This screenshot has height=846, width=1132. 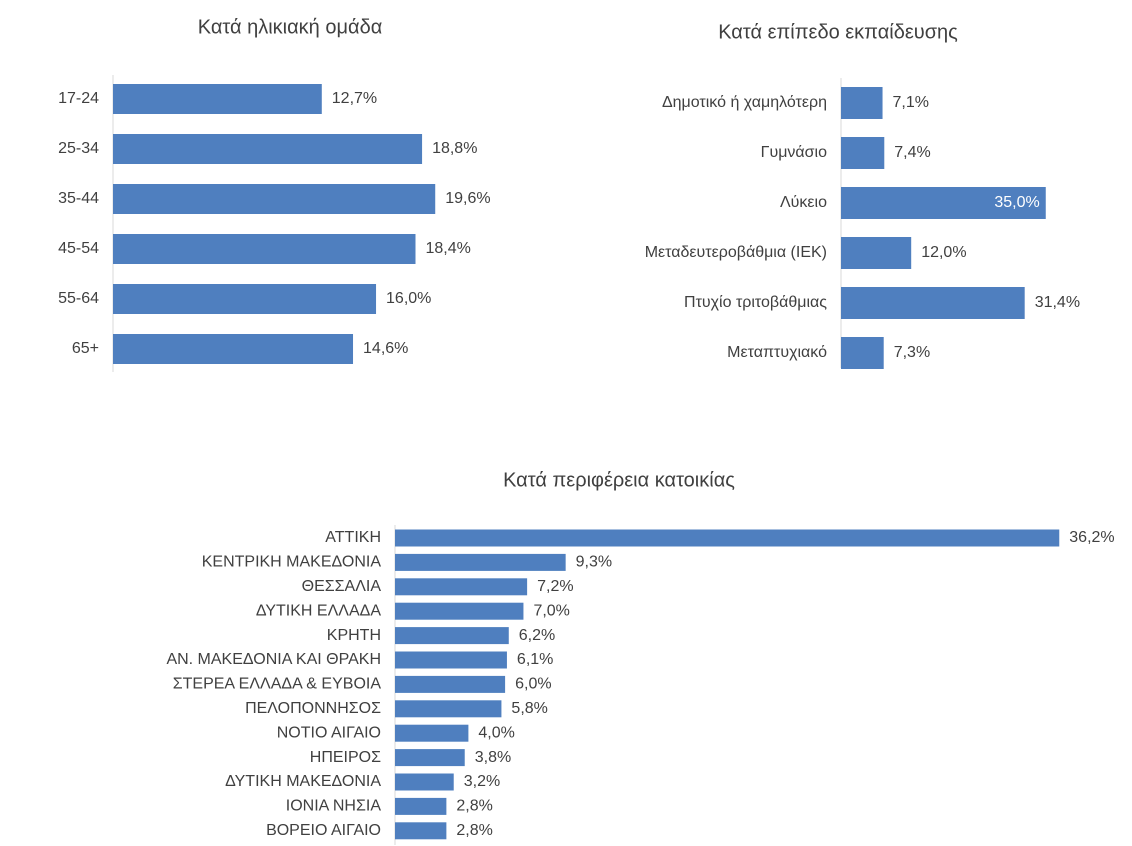 What do you see at coordinates (313, 708) in the screenshot?
I see `category-label: ΠΕΛΟΠΟΝΝΗΣΟΣ` at bounding box center [313, 708].